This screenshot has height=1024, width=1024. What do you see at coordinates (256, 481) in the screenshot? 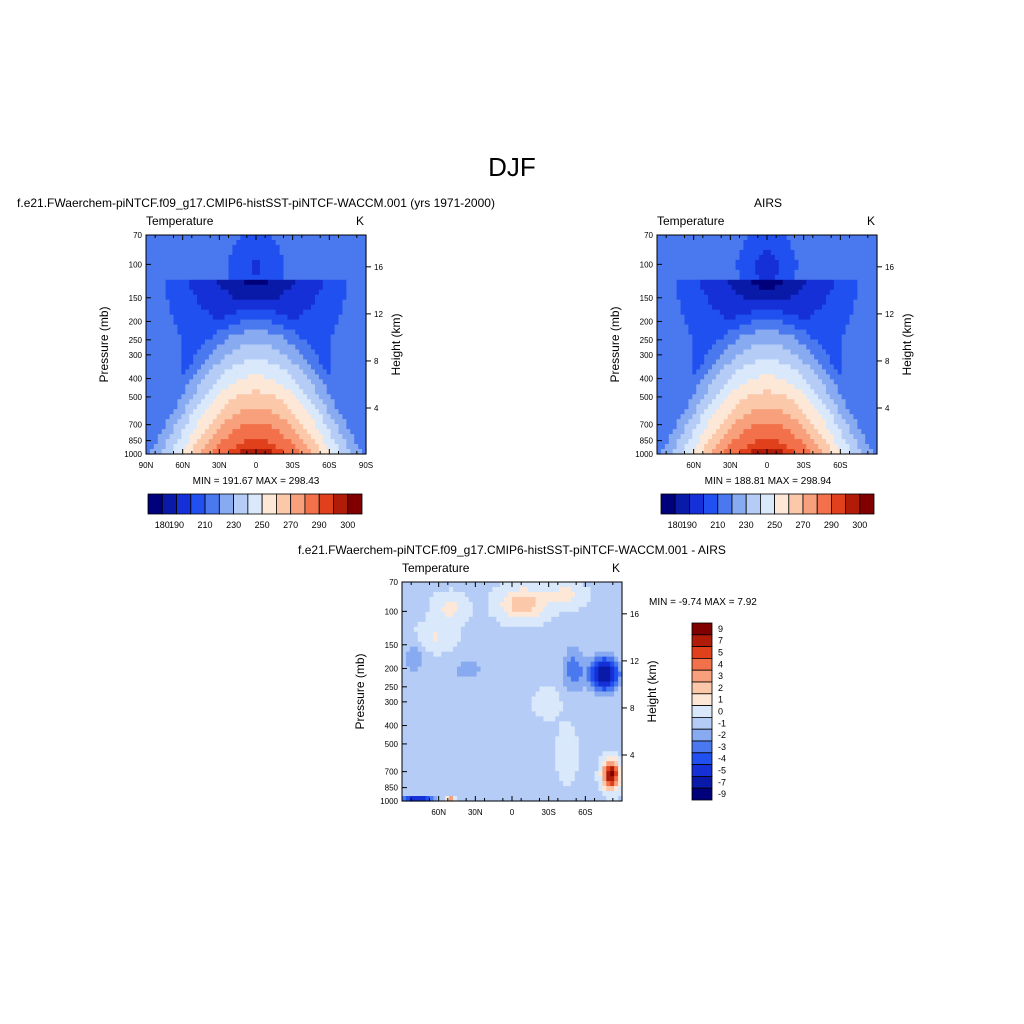
I see `minmax-text: MIN = 191.67 MAX = 298.43` at bounding box center [256, 481].